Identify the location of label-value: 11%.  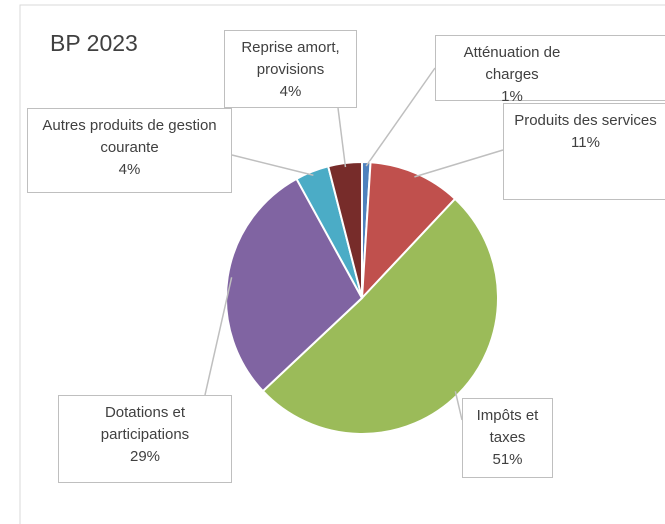
(585, 142).